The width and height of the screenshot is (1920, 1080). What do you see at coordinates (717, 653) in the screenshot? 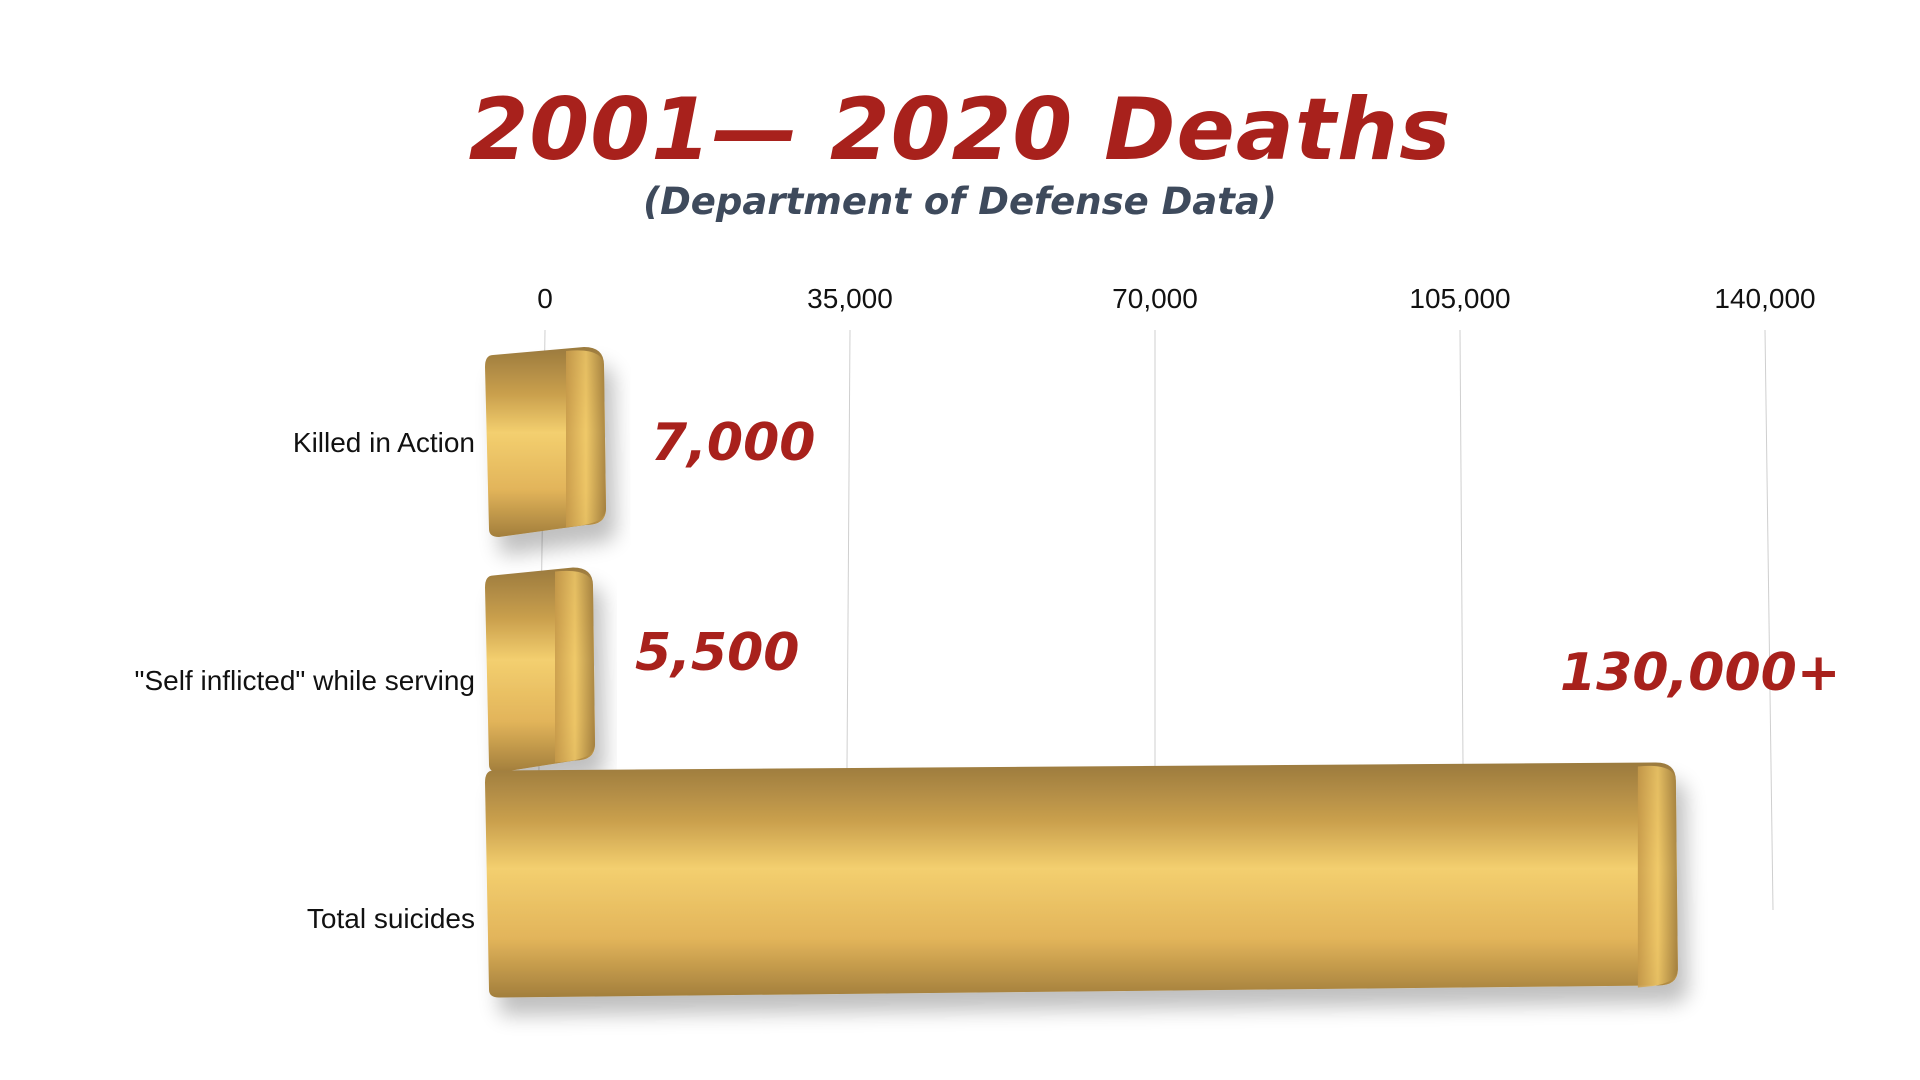
I see `data-label: 5,500` at bounding box center [717, 653].